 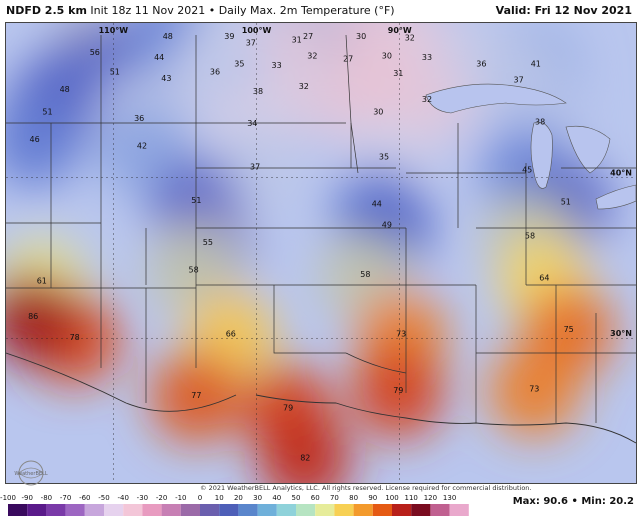 What do you see at coordinates (387, 224) in the screenshot?
I see `temperature-value: 49` at bounding box center [387, 224].